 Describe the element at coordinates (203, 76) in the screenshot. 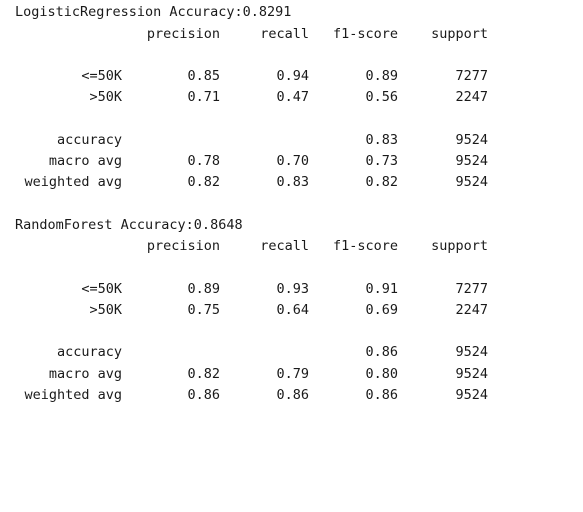

I see `precision-value: 0.85` at that location.